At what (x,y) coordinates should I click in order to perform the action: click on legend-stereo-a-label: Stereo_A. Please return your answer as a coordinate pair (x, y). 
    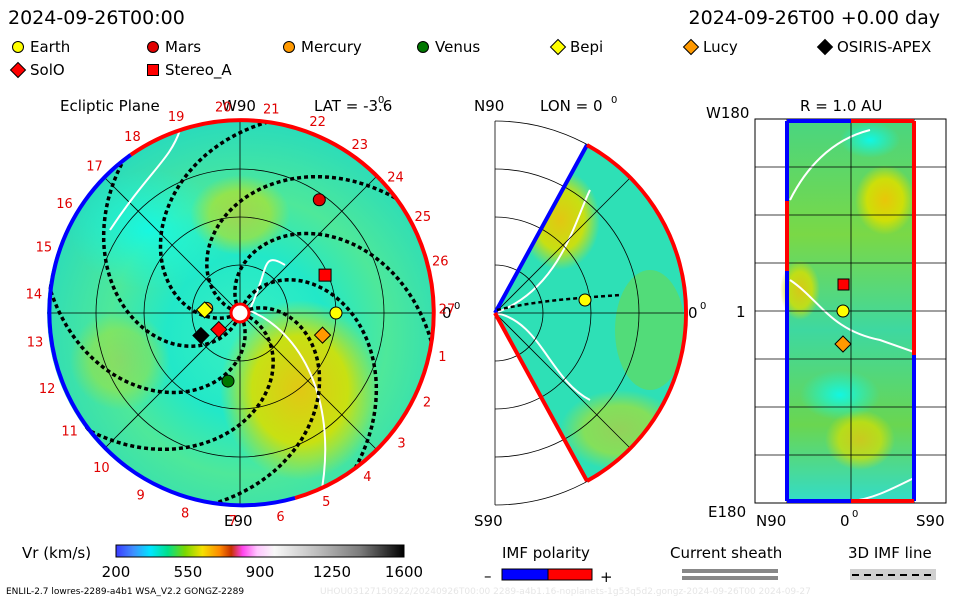
    Looking at the image, I should click on (198, 70).